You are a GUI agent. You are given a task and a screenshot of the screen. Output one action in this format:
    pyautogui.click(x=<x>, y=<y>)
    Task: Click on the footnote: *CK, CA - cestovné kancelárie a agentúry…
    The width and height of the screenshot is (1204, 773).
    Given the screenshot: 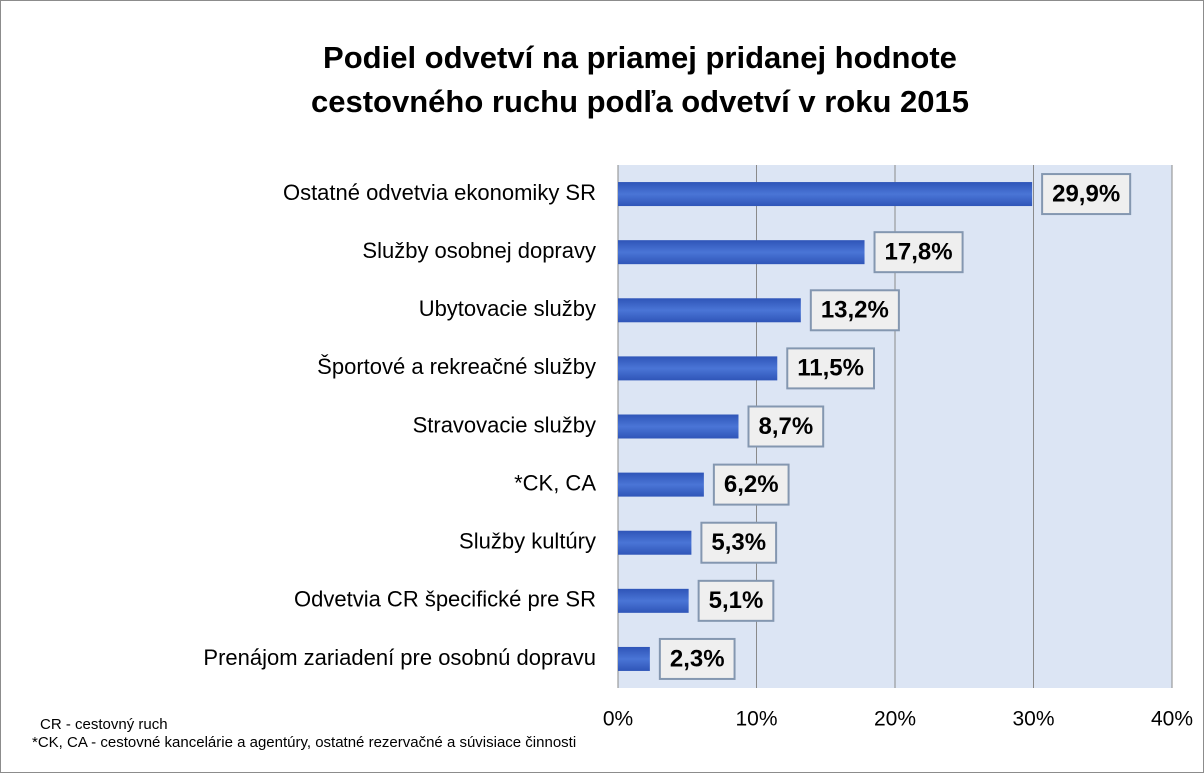 What is the action you would take?
    pyautogui.click(x=304, y=742)
    